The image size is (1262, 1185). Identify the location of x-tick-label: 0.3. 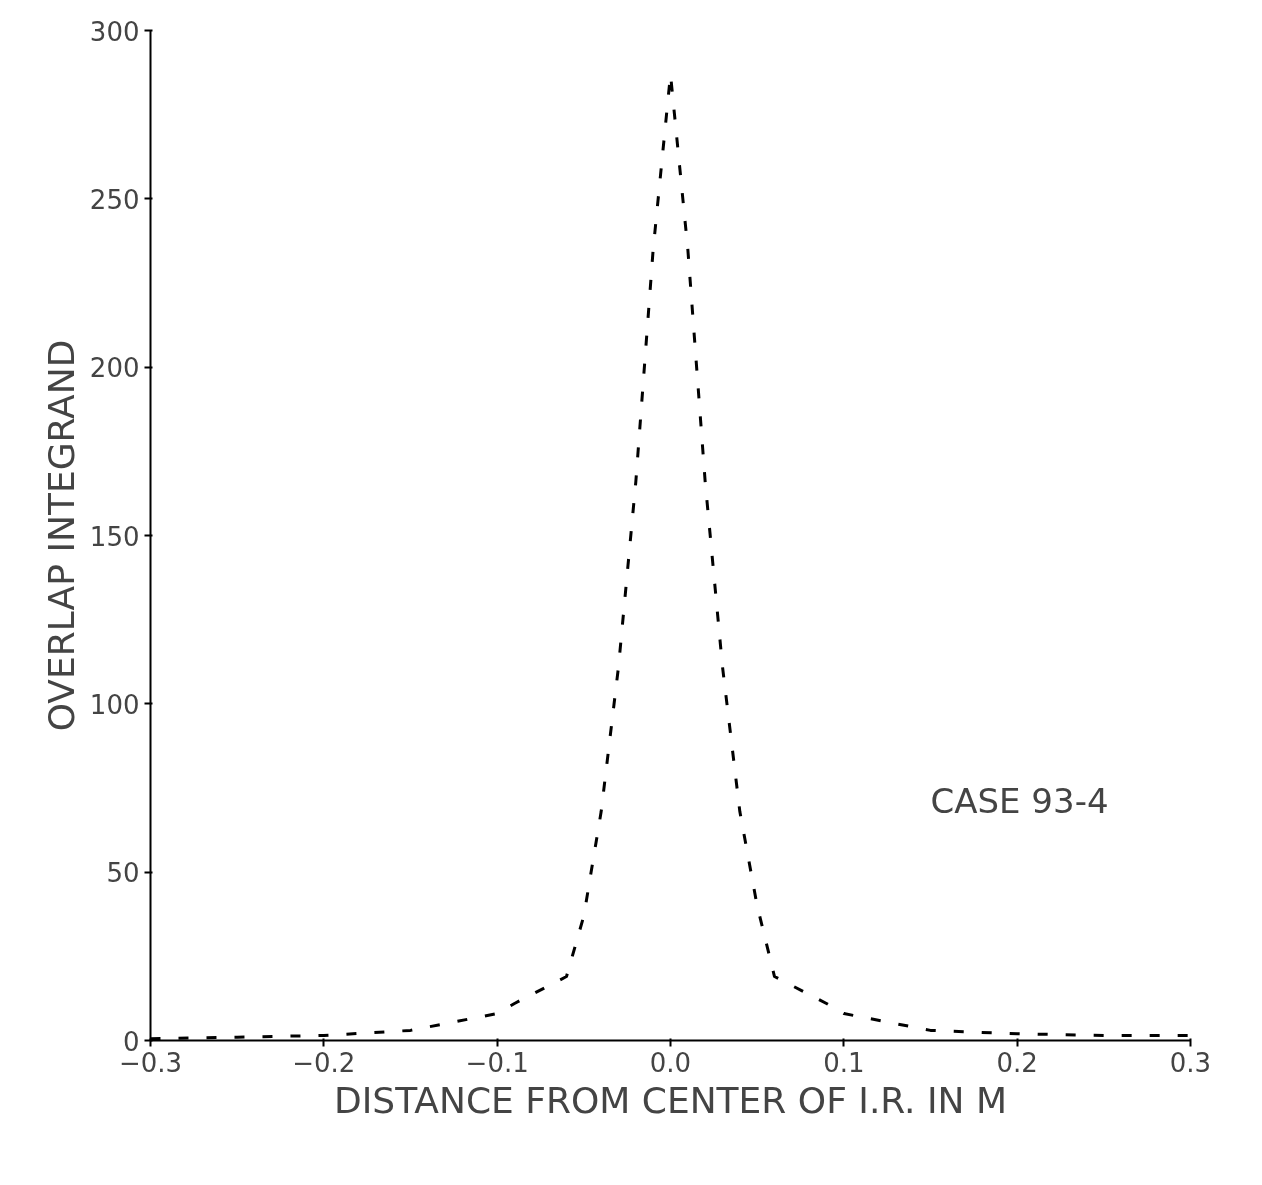
(1190, 1062).